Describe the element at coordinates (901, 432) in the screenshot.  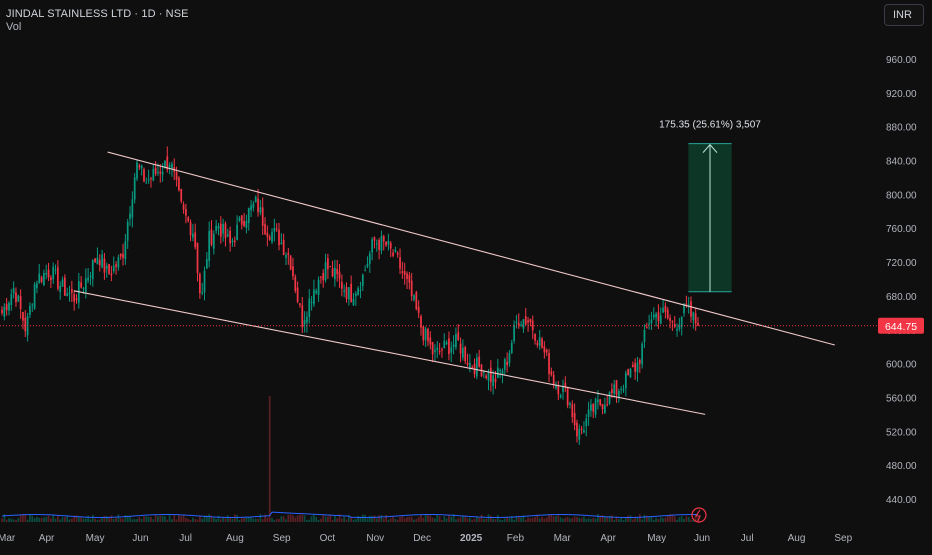
I see `y-tick-label: 520.00` at that location.